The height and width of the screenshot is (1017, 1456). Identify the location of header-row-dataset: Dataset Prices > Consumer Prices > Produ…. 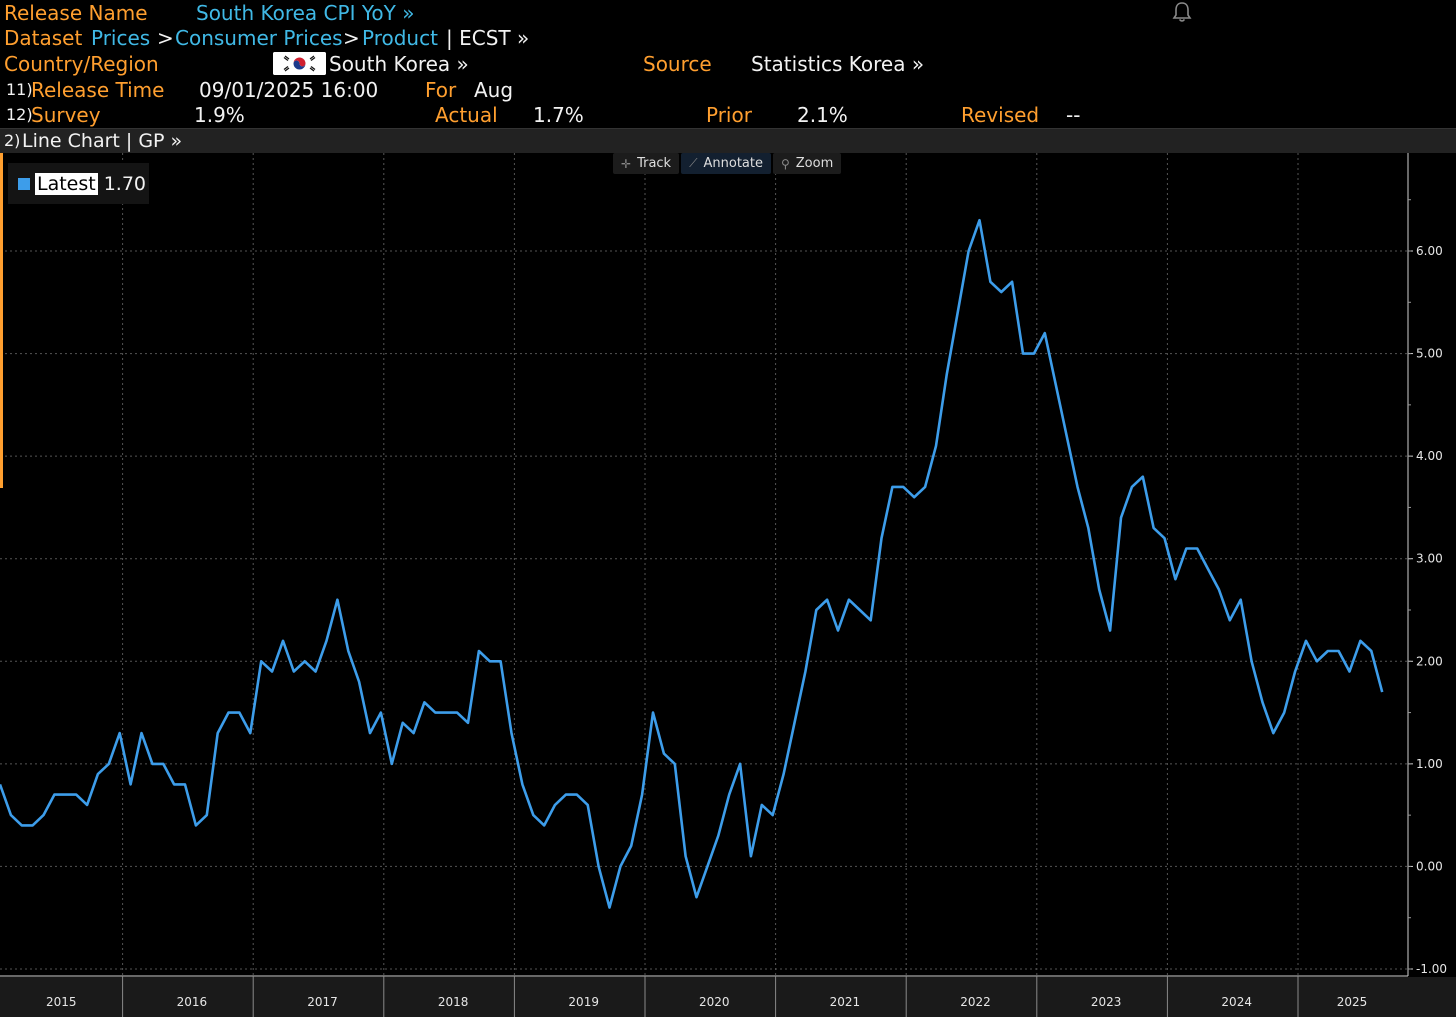
(728, 38).